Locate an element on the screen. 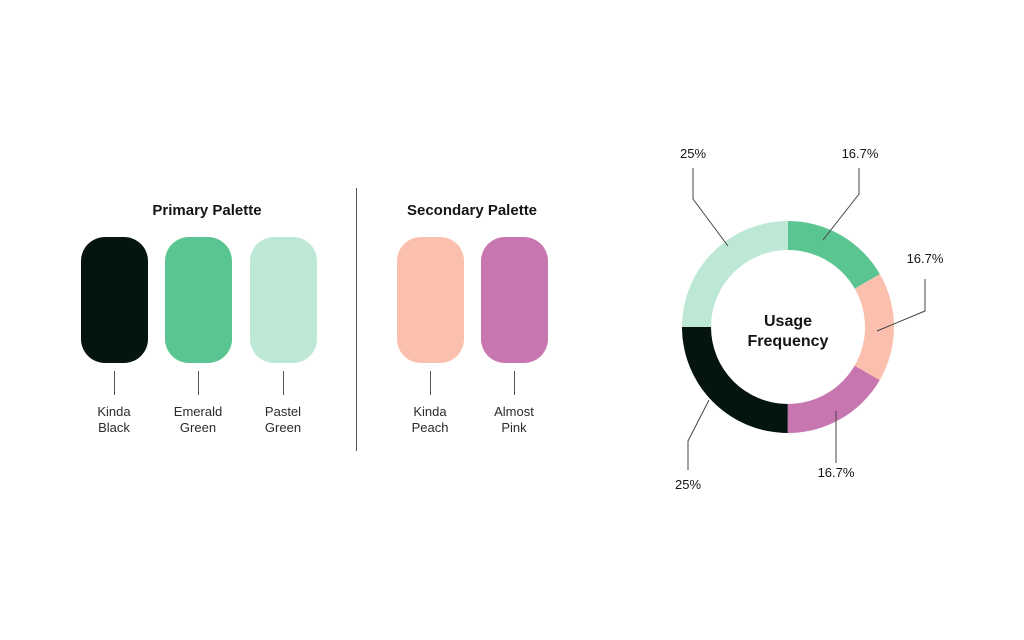 The width and height of the screenshot is (1024, 640). slice-labels: 16.7% 16.7% 16.7% 25% 25% is located at coordinates (809, 319).